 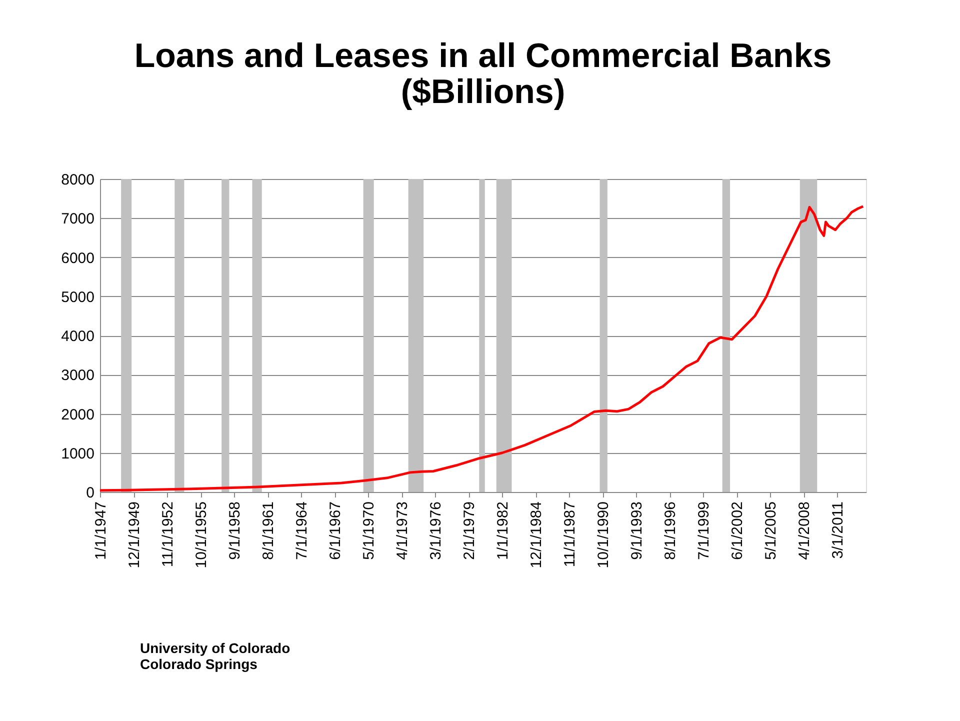 What do you see at coordinates (436, 531) in the screenshot?
I see `x-tick-label: 3/1/1976` at bounding box center [436, 531].